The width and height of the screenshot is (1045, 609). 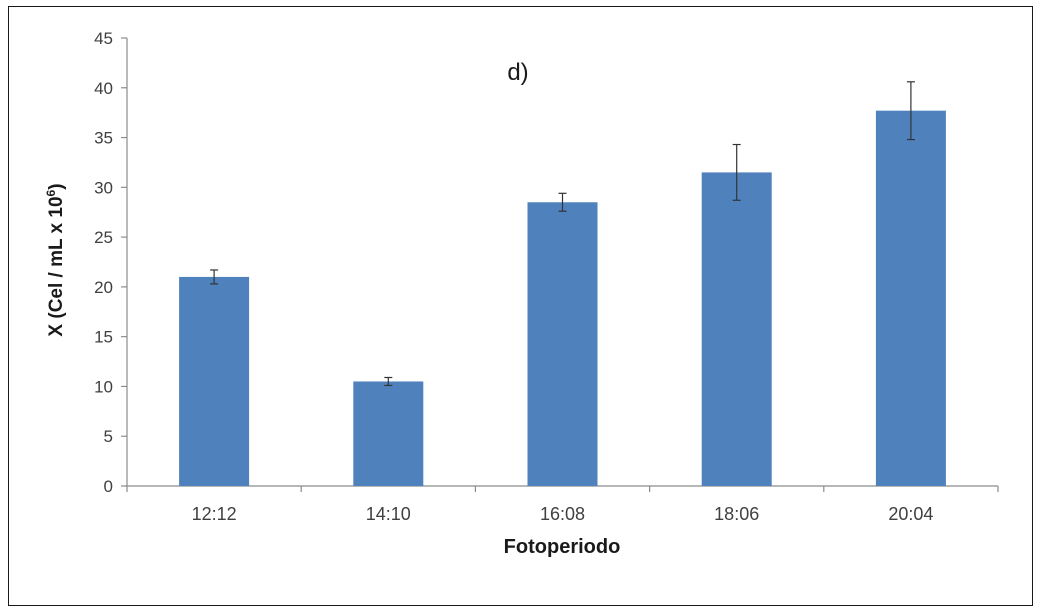 What do you see at coordinates (103, 237) in the screenshot?
I see `y-tick-label: 25` at bounding box center [103, 237].